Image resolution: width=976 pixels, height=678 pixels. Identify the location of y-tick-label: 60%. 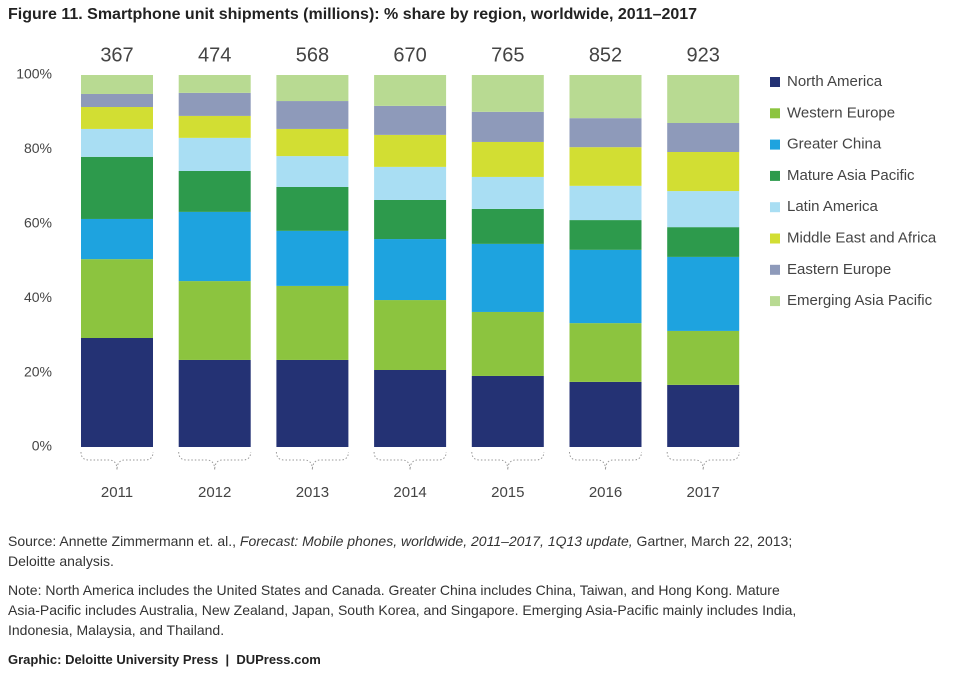
(38, 223).